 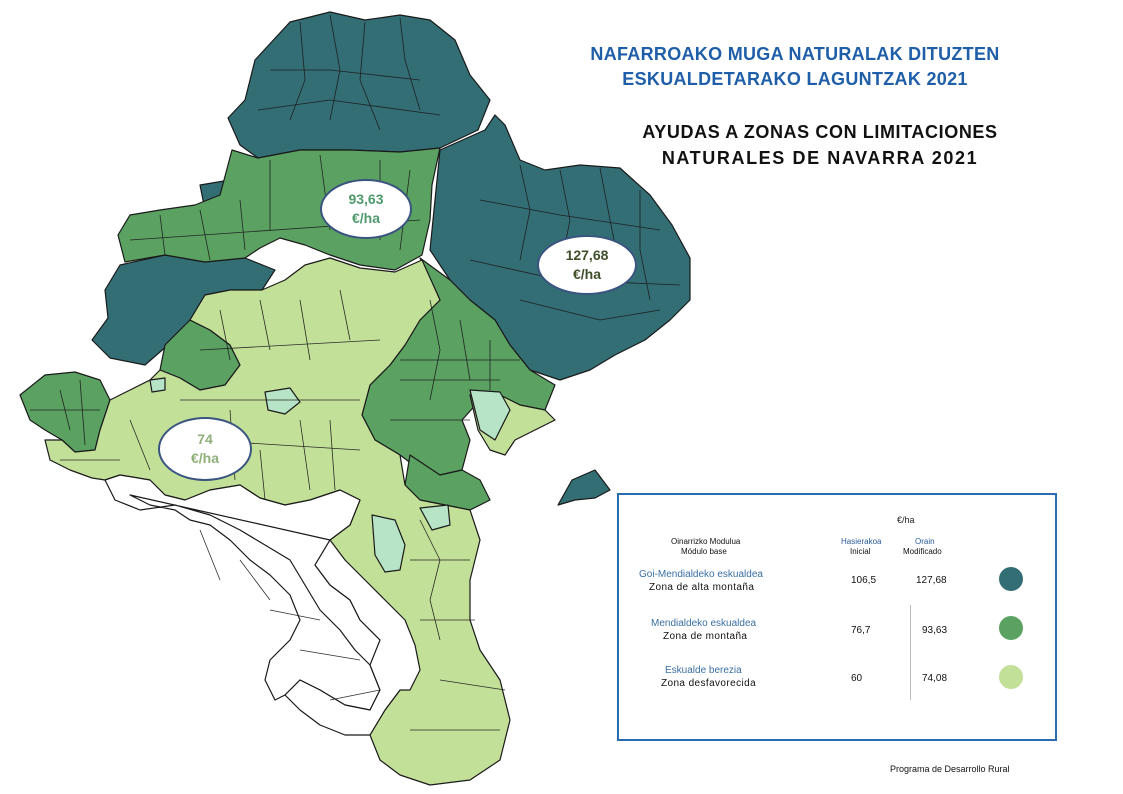 I want to click on legend-separator, so click(x=910, y=652).